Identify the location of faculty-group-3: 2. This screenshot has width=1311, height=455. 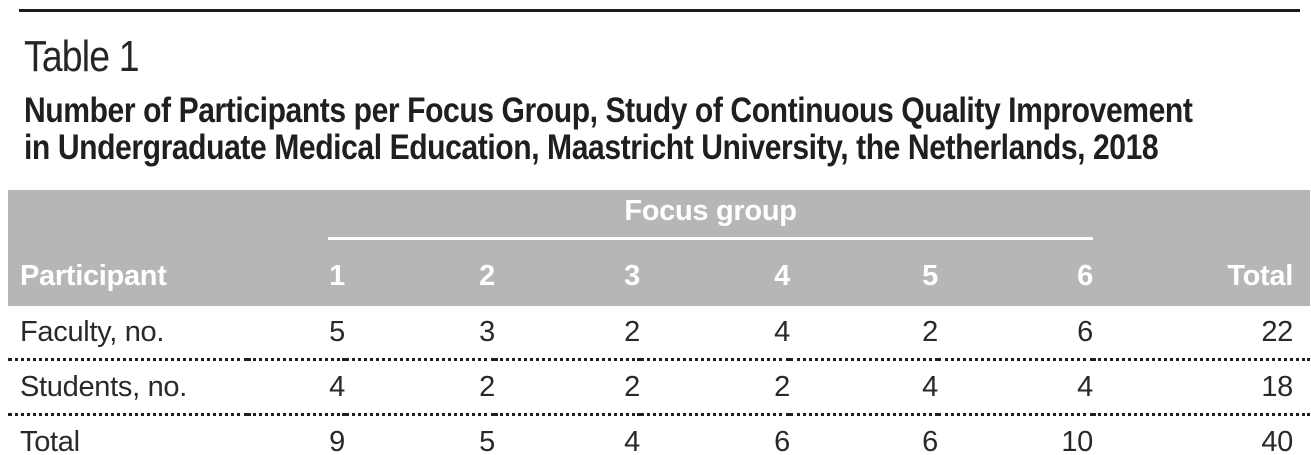
(632, 331).